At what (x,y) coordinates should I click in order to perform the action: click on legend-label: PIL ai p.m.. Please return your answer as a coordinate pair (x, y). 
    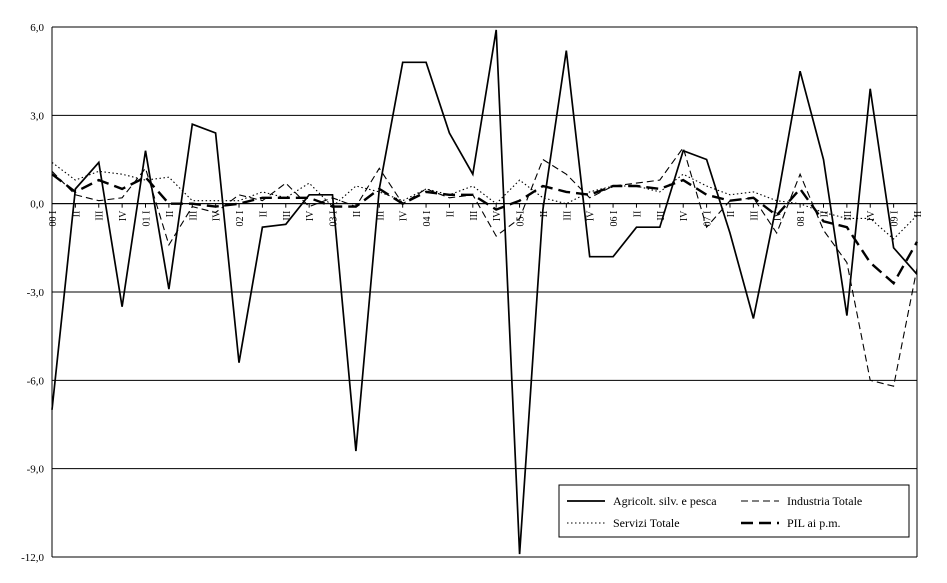
    Looking at the image, I should click on (814, 523).